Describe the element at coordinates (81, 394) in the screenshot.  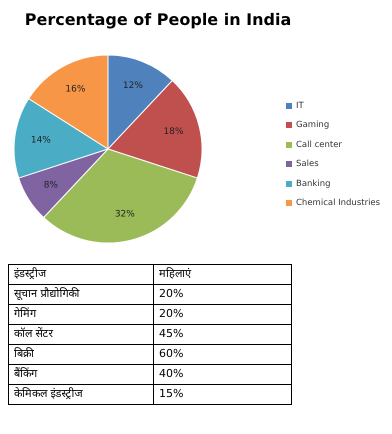
I see `category-label: केमिकल इंडस्ट्रीज` at that location.